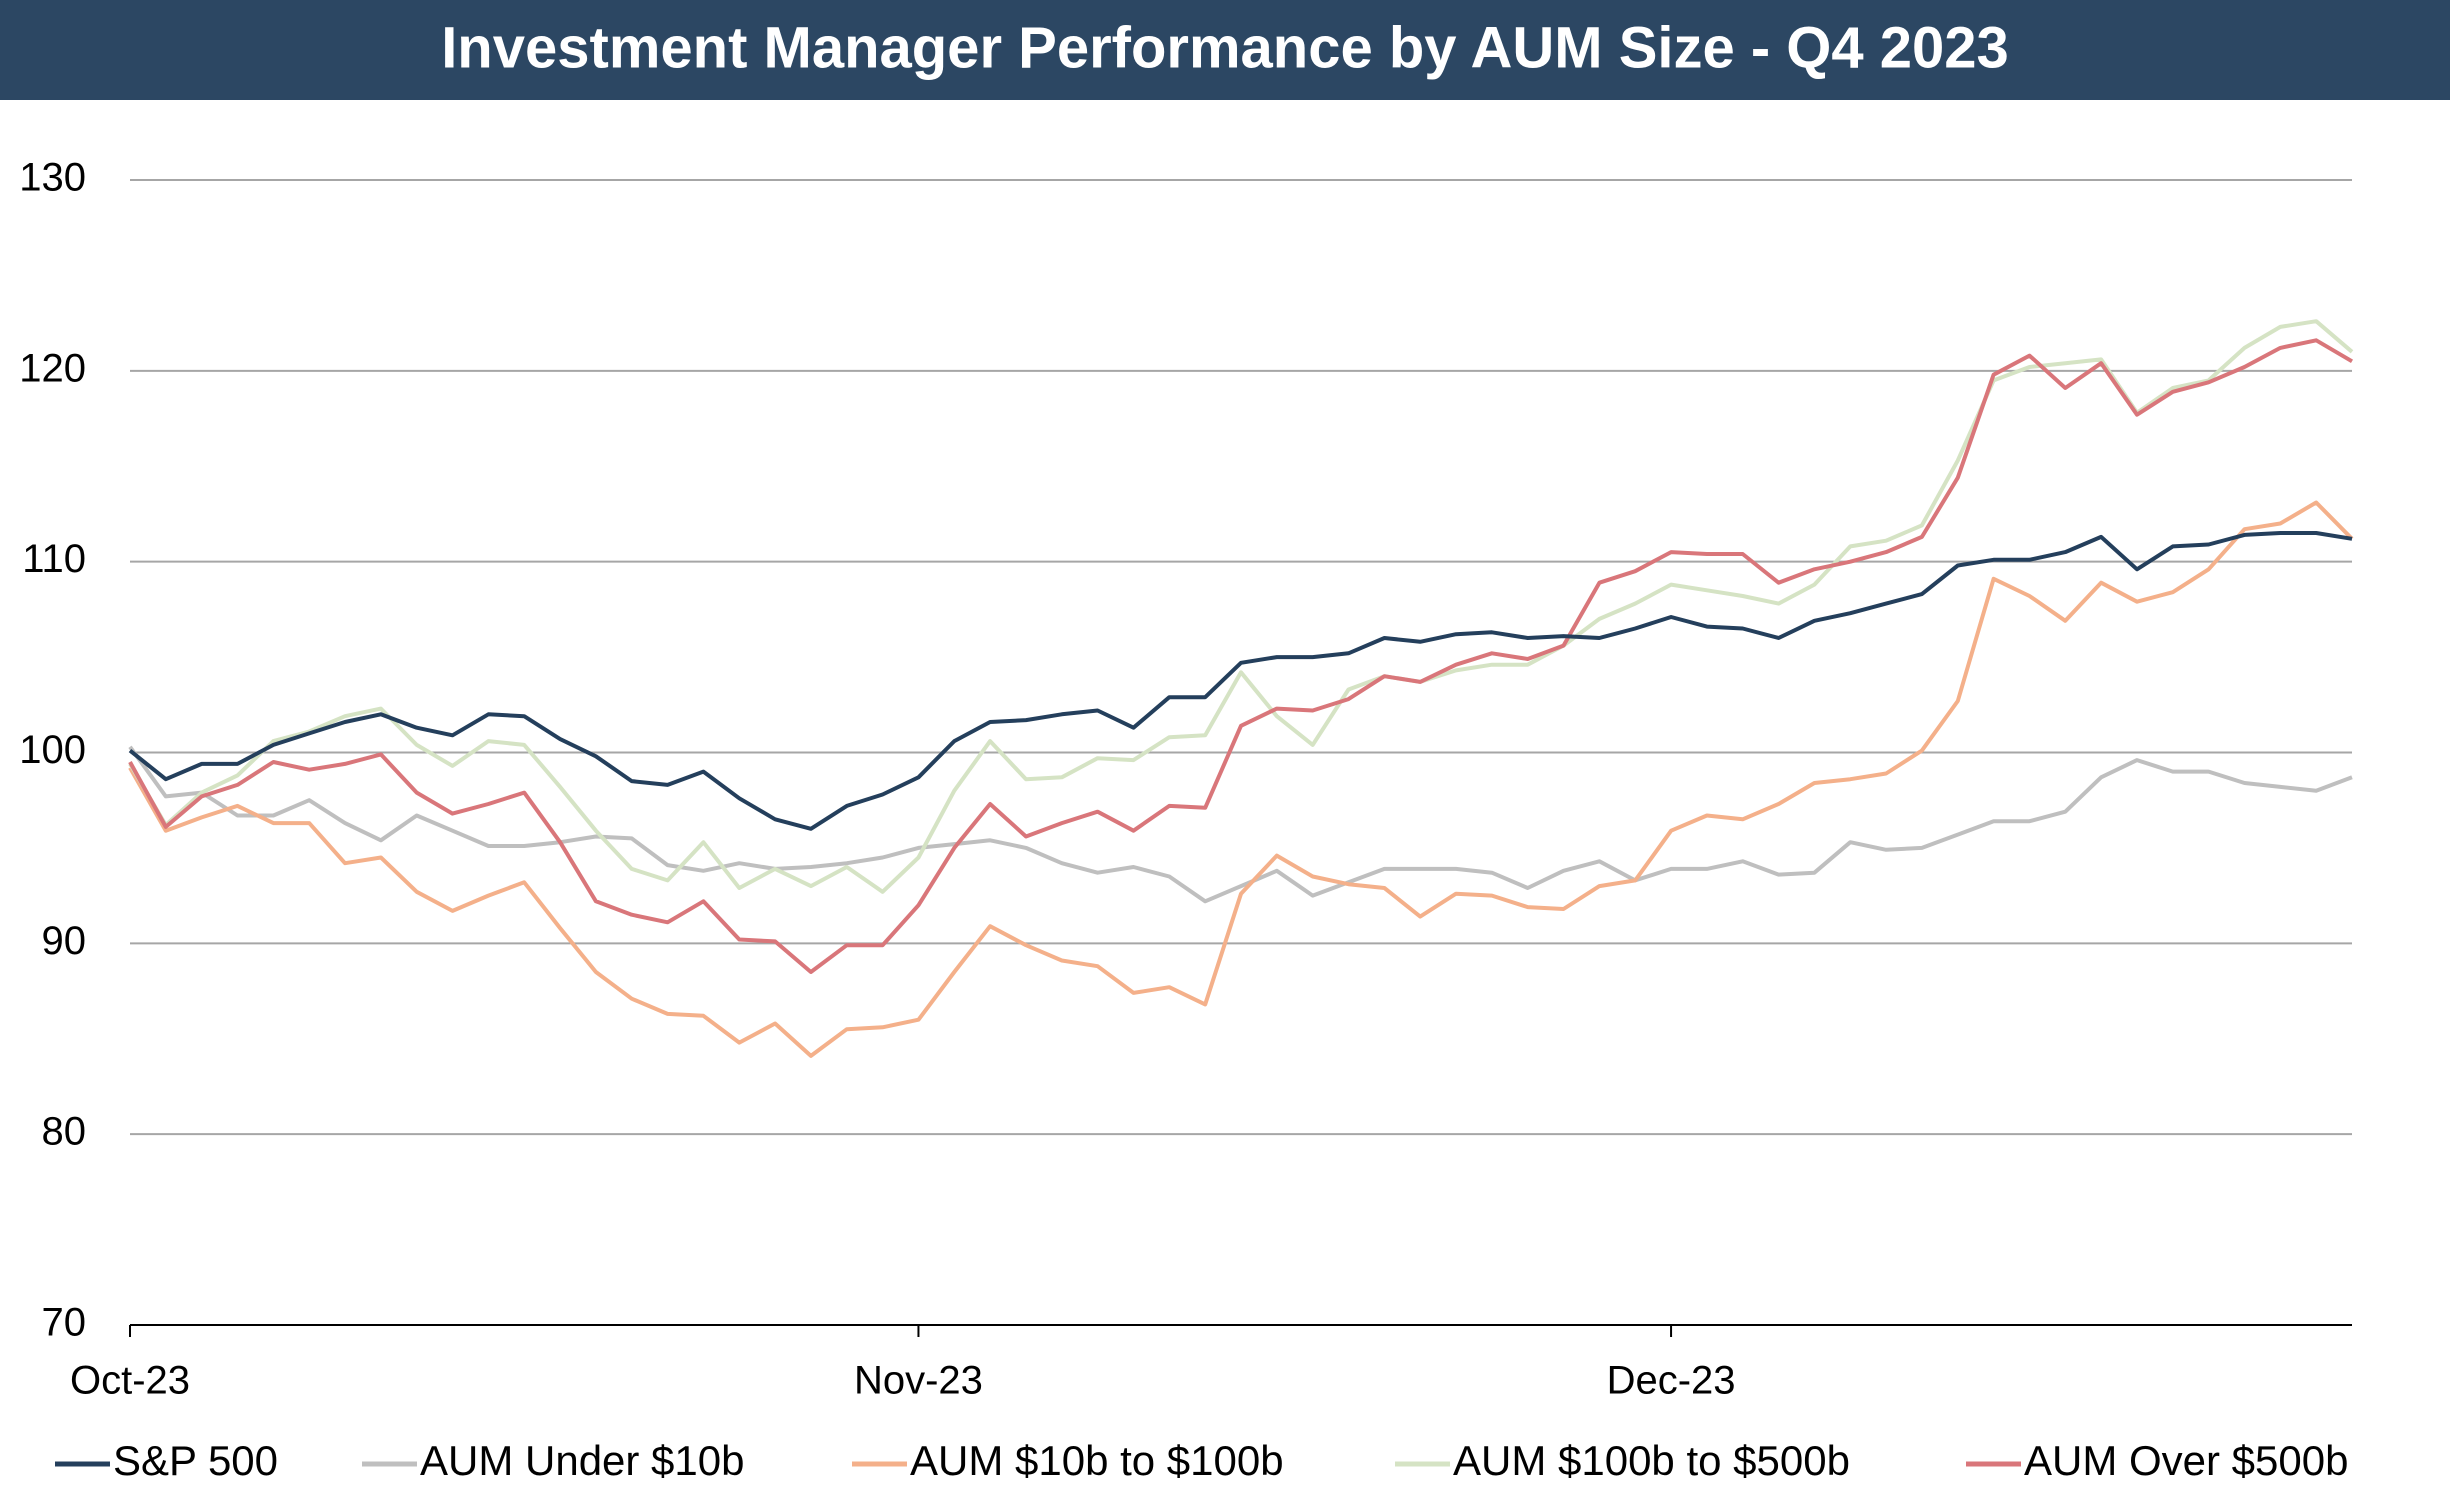 This screenshot has width=2450, height=1495. What do you see at coordinates (1651, 1460) in the screenshot?
I see `legend-label: AUM $100b to $500b` at bounding box center [1651, 1460].